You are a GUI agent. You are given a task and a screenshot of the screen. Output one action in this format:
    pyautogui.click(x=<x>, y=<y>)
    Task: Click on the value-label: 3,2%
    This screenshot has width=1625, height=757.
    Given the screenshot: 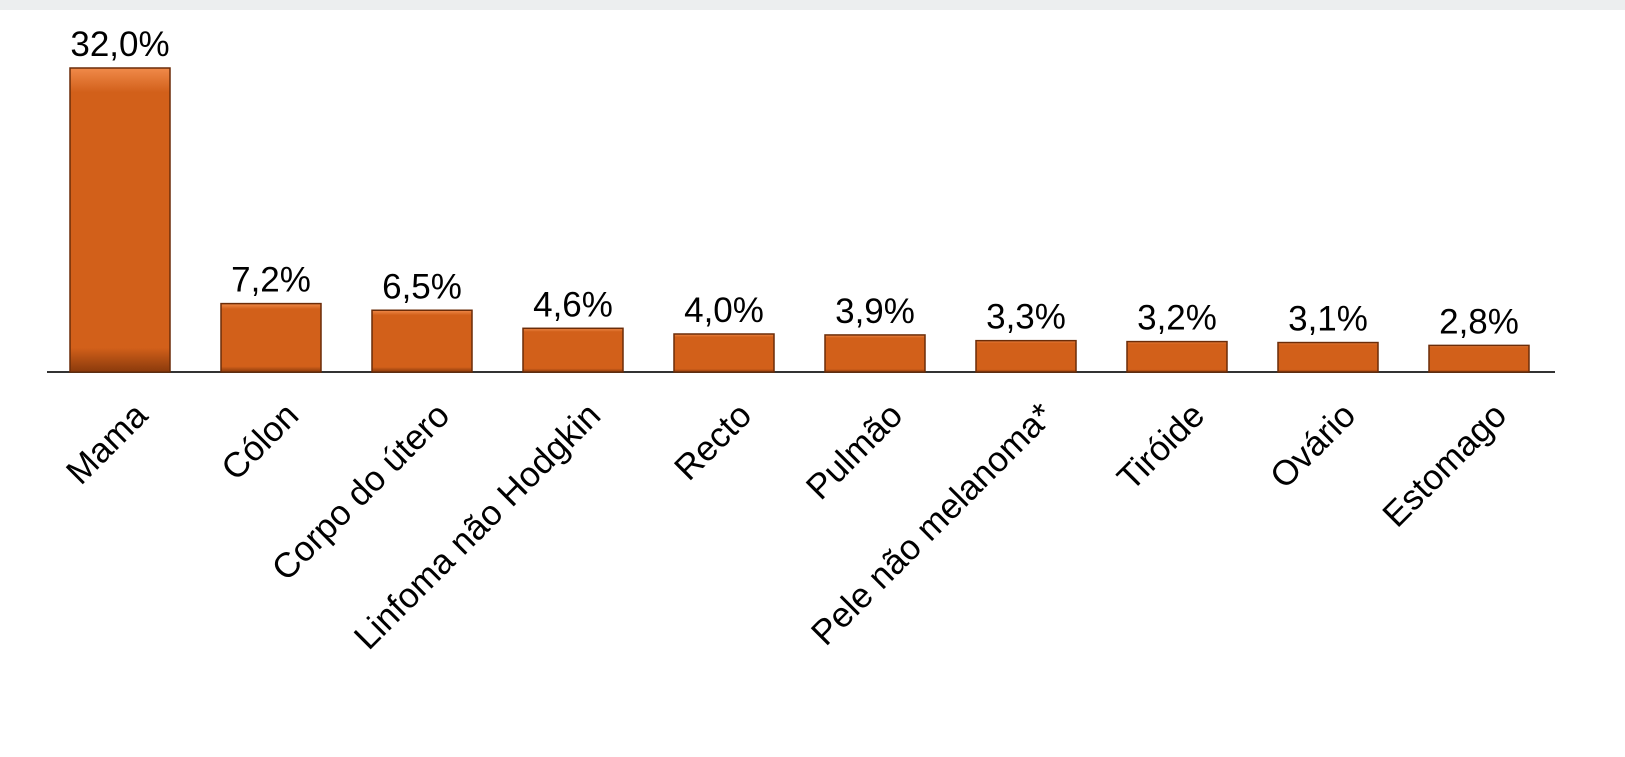 What is the action you would take?
    pyautogui.click(x=1177, y=318)
    